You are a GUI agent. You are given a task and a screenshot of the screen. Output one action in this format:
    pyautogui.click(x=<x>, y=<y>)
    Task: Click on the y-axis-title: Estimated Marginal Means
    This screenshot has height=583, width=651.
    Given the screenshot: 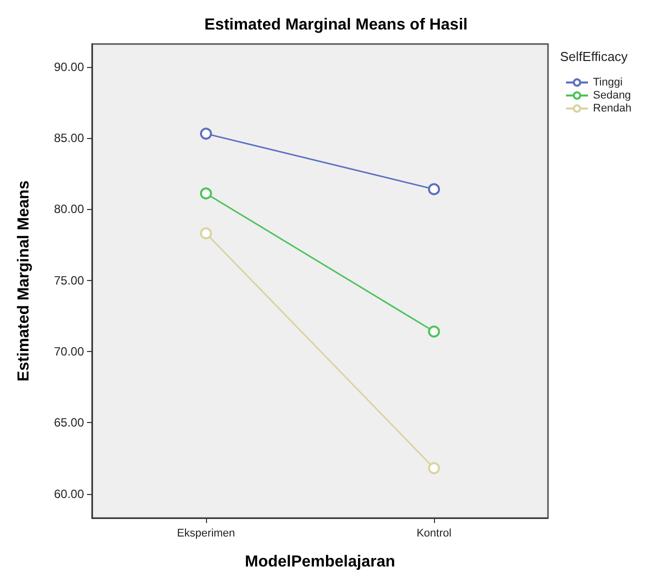 What is the action you would take?
    pyautogui.click(x=24, y=281)
    